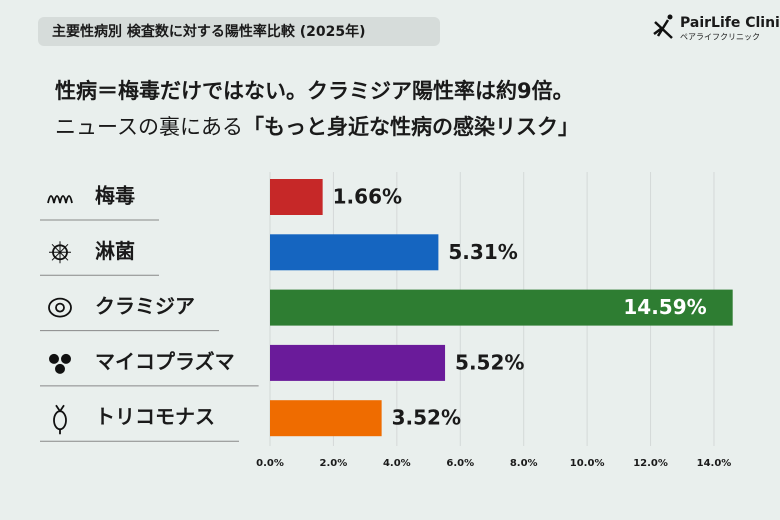 The height and width of the screenshot is (520, 780). What do you see at coordinates (149, 127) in the screenshot?
I see `subheadline-text: ニュースの裏にある` at bounding box center [149, 127].